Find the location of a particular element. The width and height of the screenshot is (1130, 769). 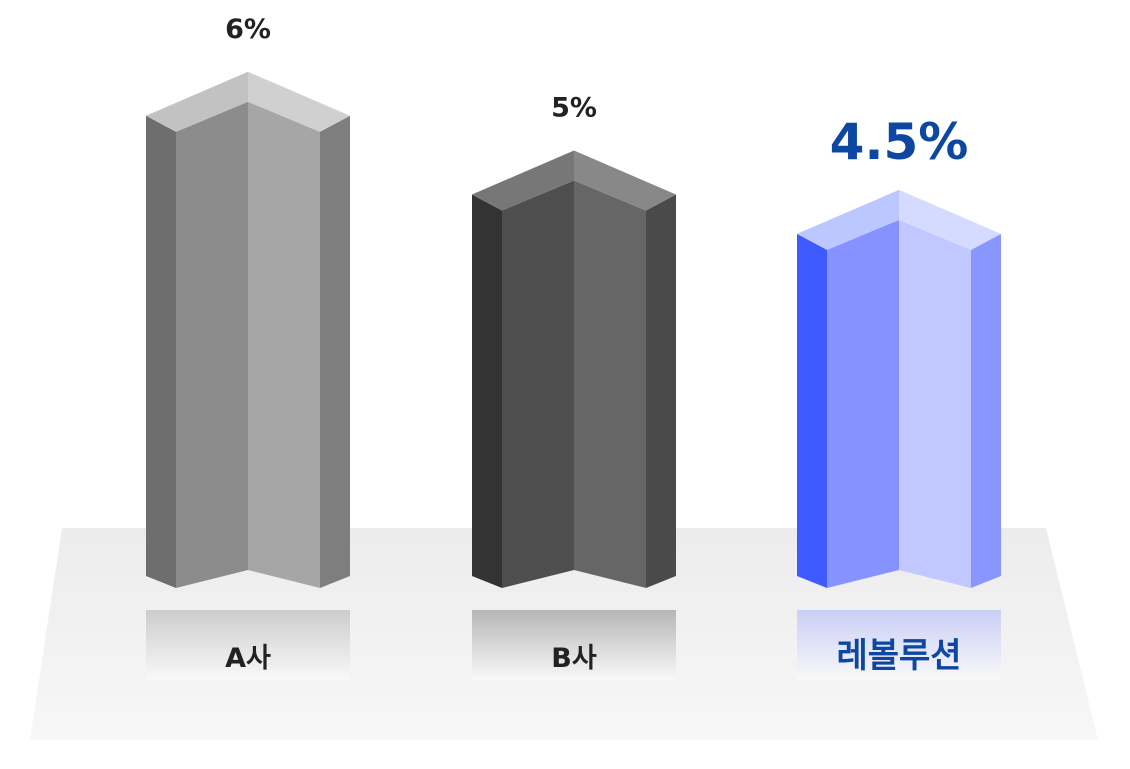

value-label-3: 4.5% is located at coordinates (899, 142).